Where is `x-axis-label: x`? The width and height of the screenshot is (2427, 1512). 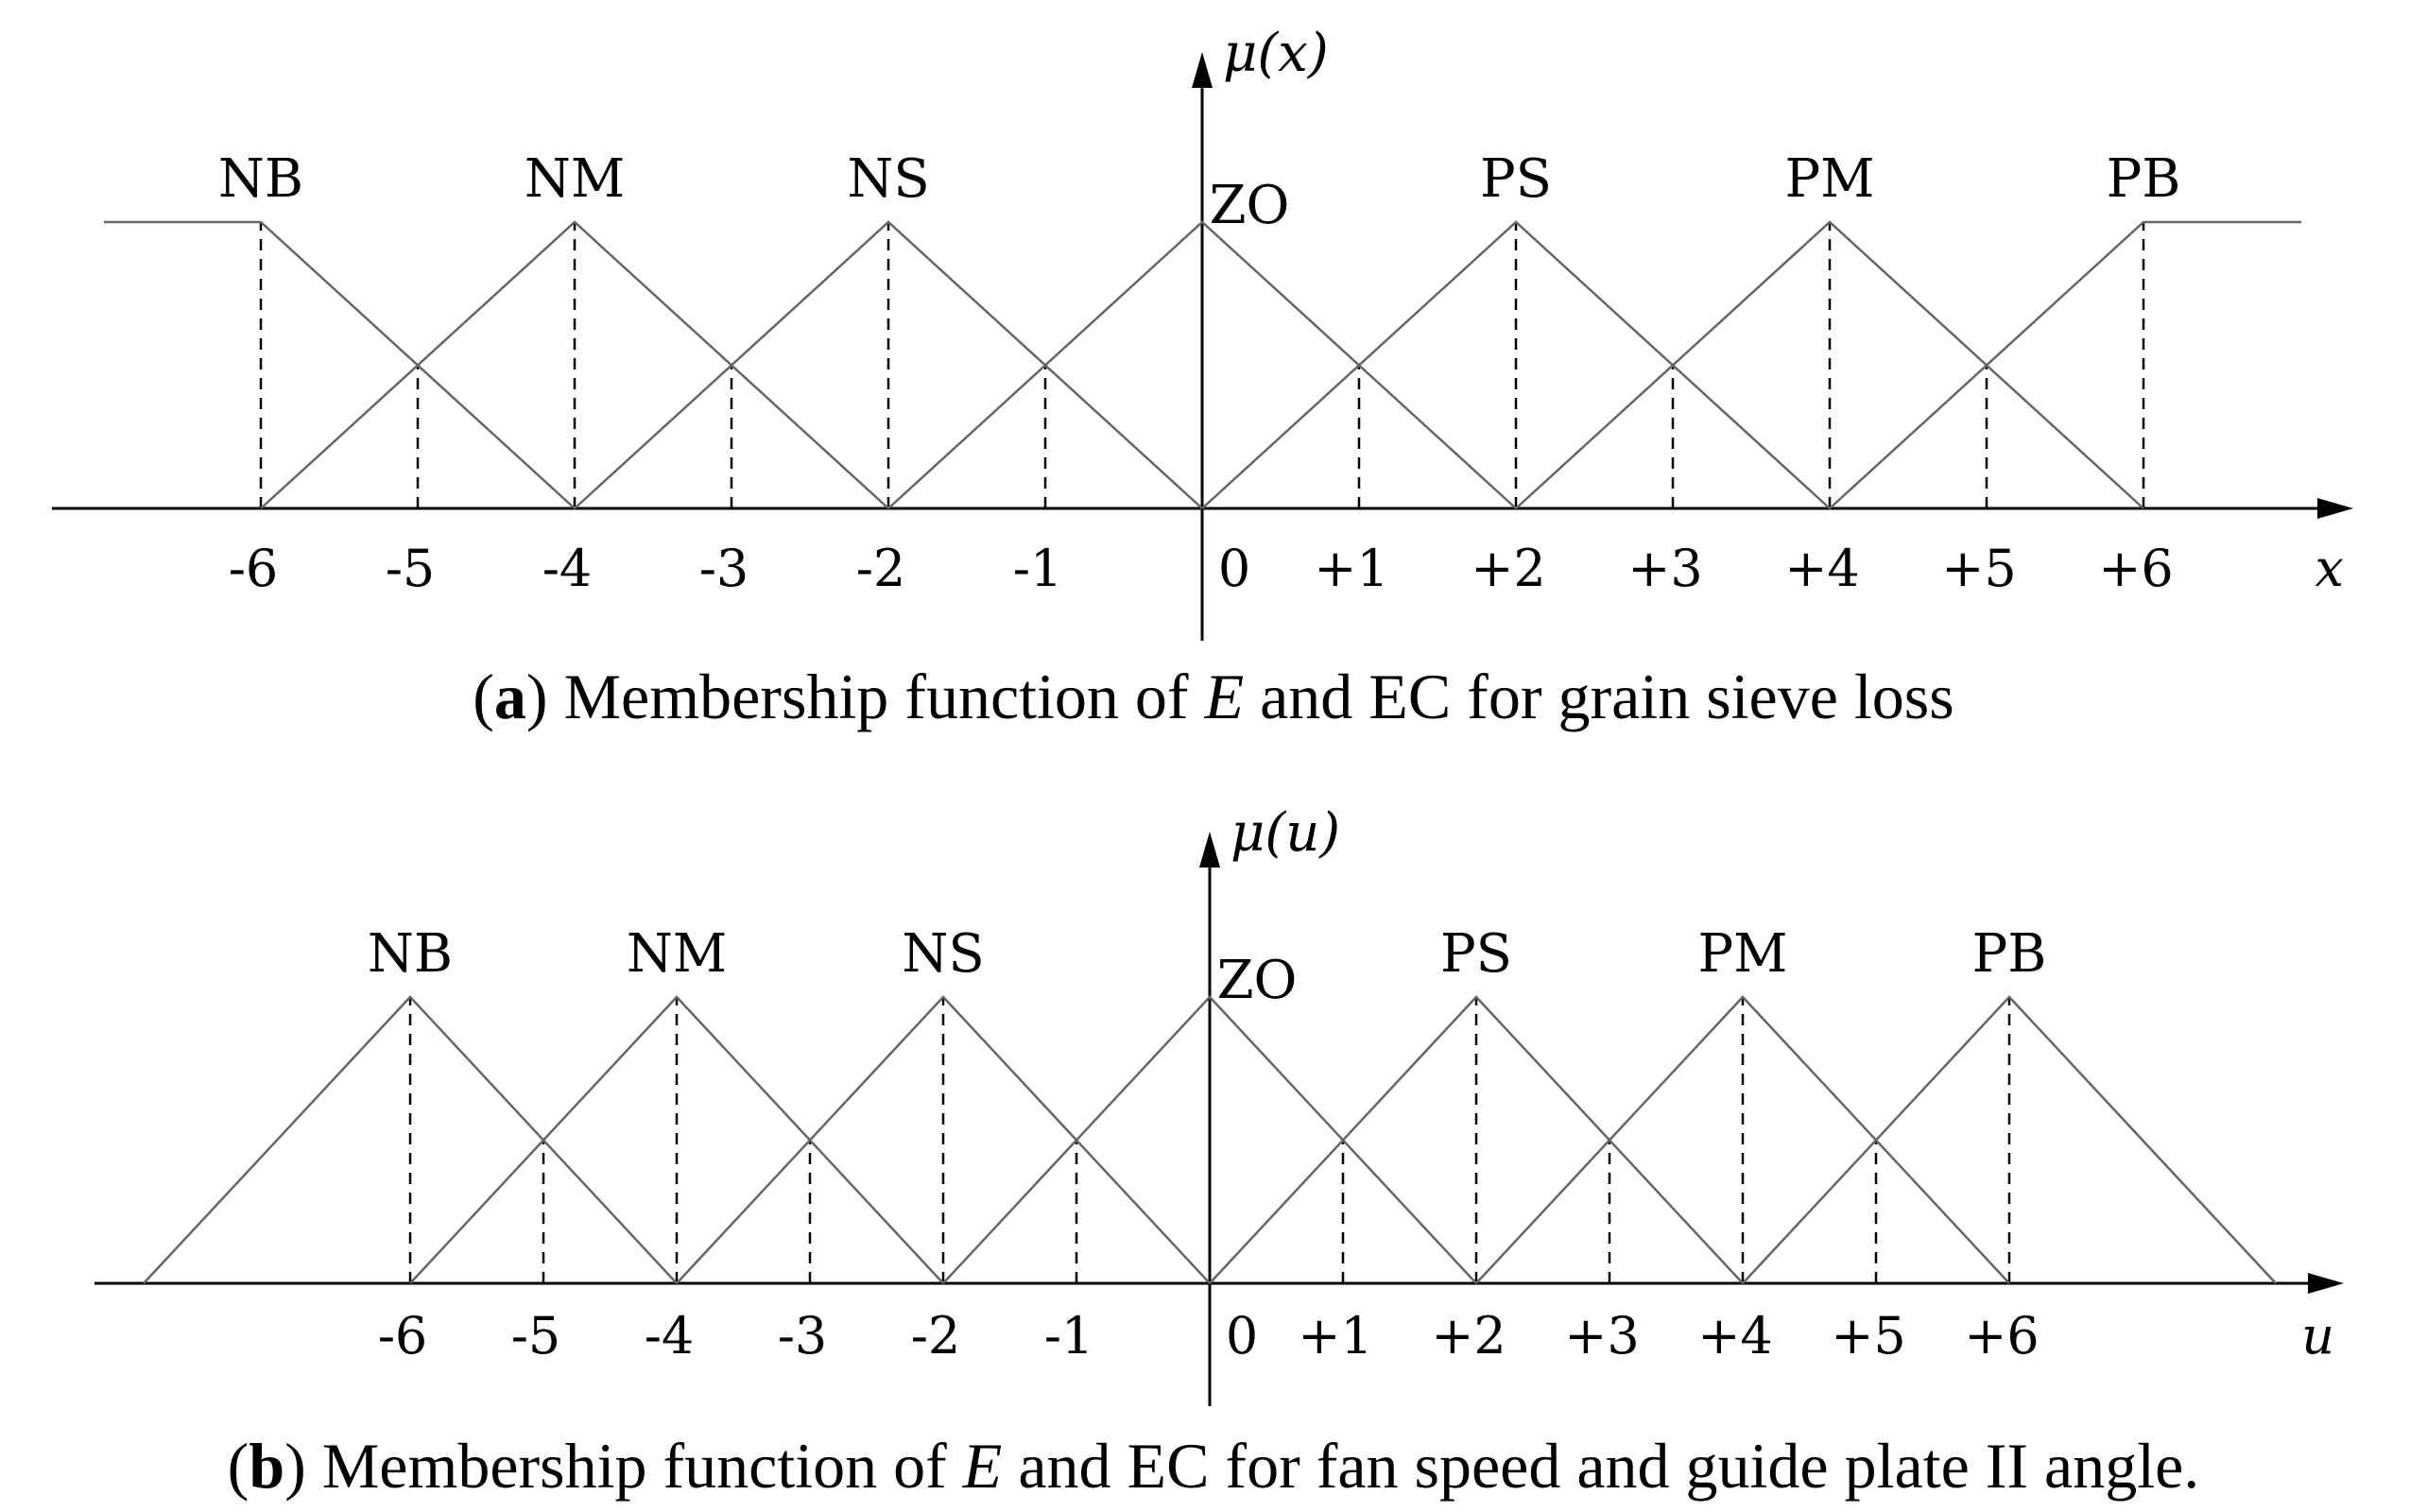
x-axis-label: x is located at coordinates (2329, 568).